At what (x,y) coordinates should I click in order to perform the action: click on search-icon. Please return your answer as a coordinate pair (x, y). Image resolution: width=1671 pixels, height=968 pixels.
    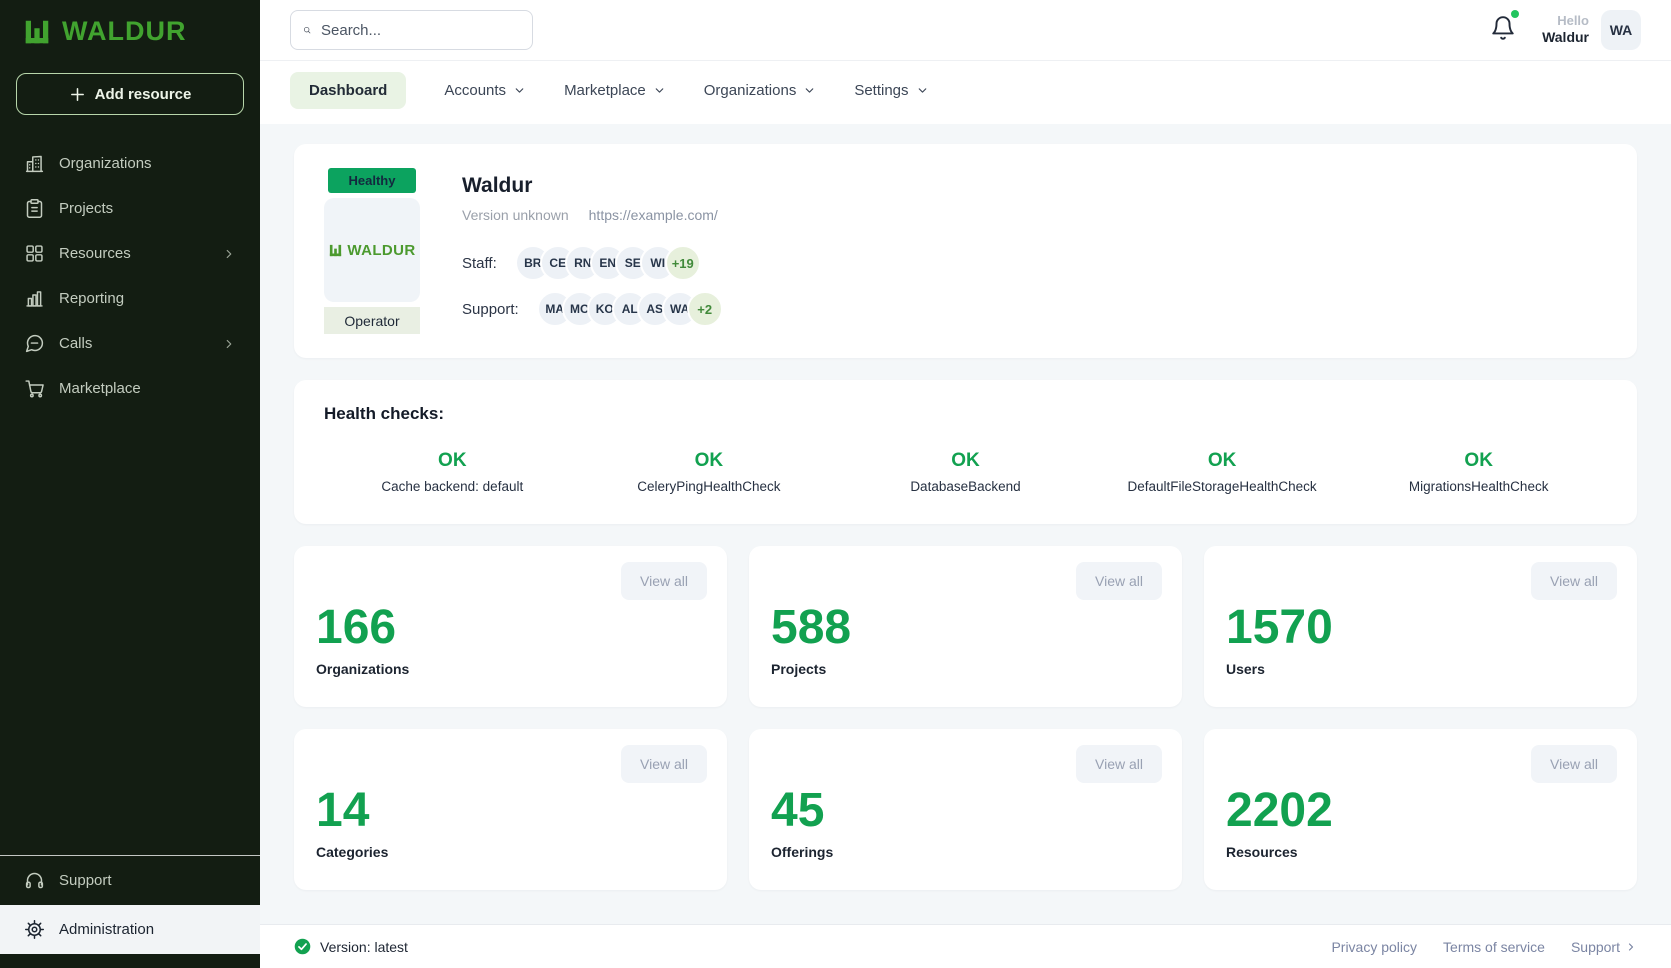
    Looking at the image, I should click on (307, 30).